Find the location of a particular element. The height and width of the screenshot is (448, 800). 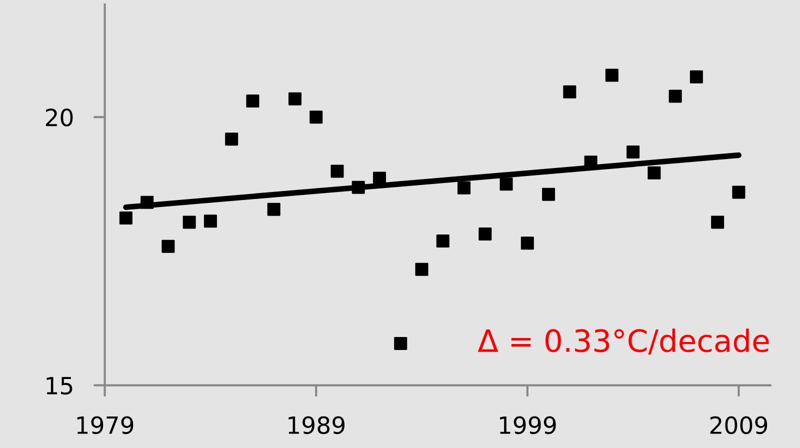

annotation: Δ = 0.33°C/decade is located at coordinates (623, 341).